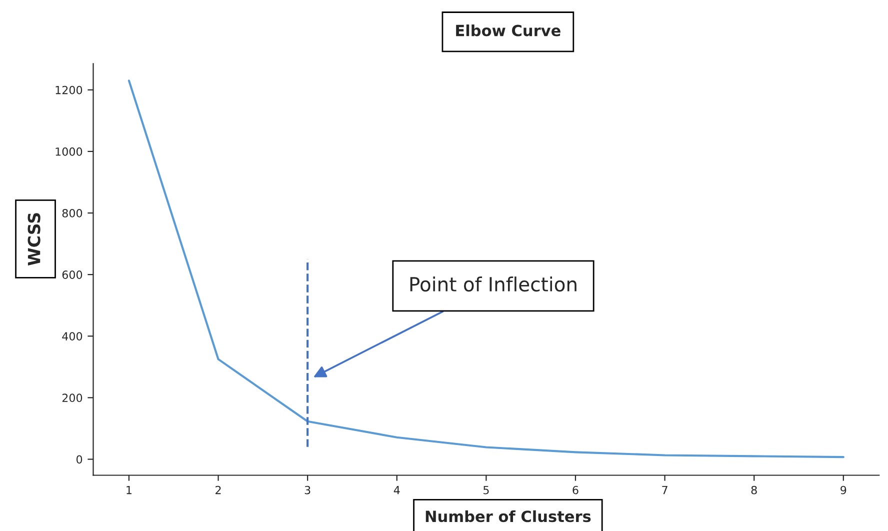 The image size is (888, 531). What do you see at coordinates (69, 151) in the screenshot?
I see `y-tick-label: 1000` at bounding box center [69, 151].